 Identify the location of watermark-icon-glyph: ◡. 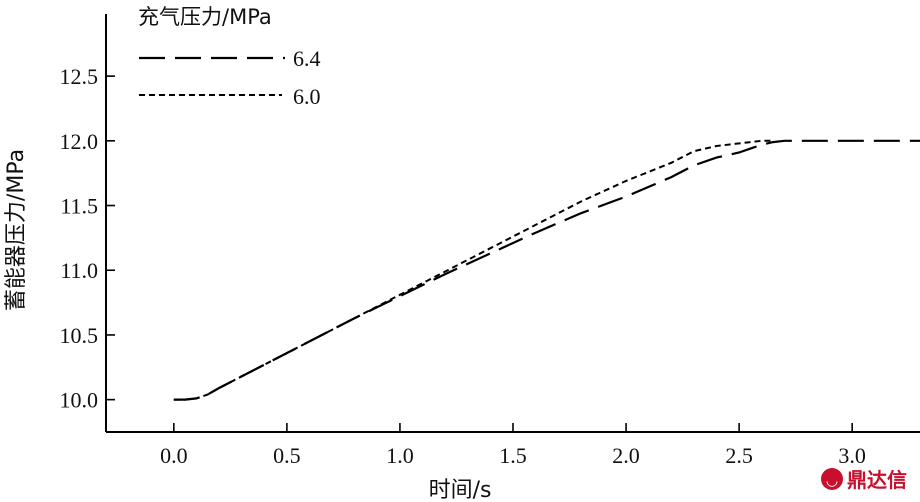
(832, 481).